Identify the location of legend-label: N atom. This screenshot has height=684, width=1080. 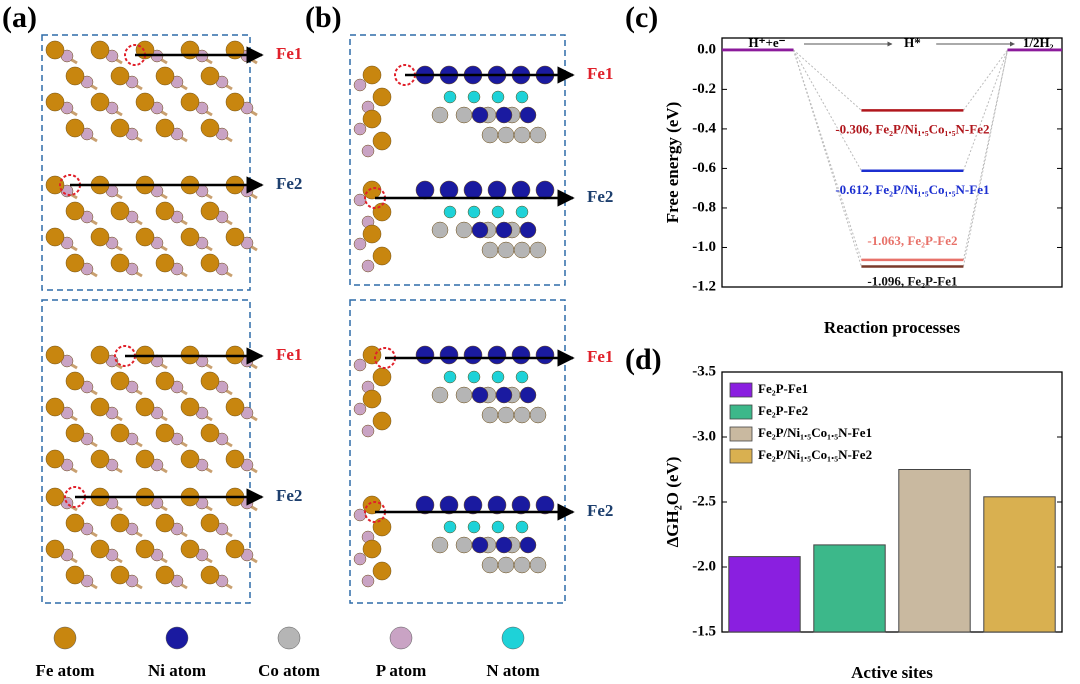
(512, 670).